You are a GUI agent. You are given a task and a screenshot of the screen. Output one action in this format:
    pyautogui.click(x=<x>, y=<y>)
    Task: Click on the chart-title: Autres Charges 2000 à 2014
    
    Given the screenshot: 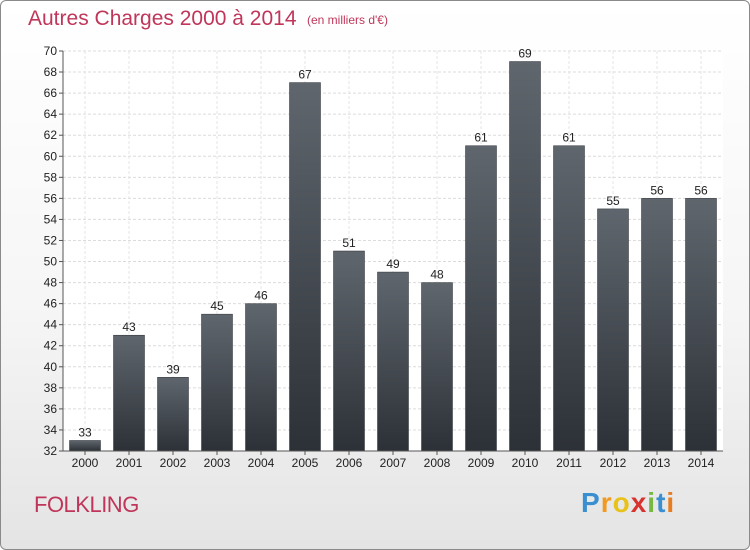 What is the action you would take?
    pyautogui.click(x=162, y=18)
    